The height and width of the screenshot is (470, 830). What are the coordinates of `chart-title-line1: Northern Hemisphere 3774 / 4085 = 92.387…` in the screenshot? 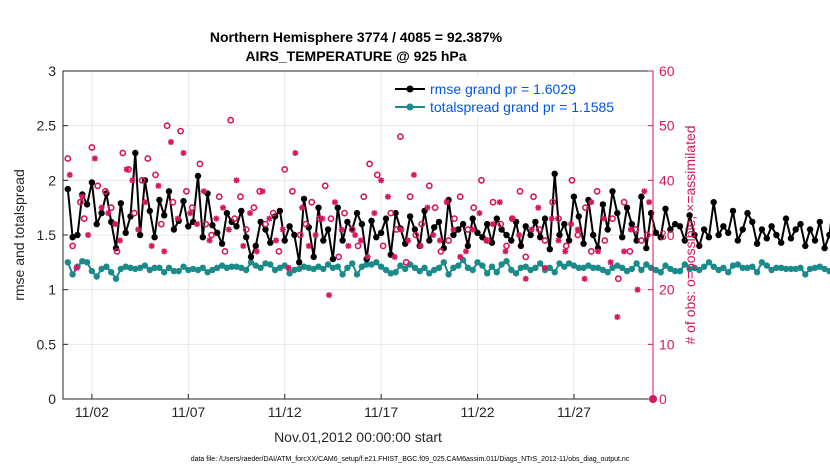 It's located at (356, 37).